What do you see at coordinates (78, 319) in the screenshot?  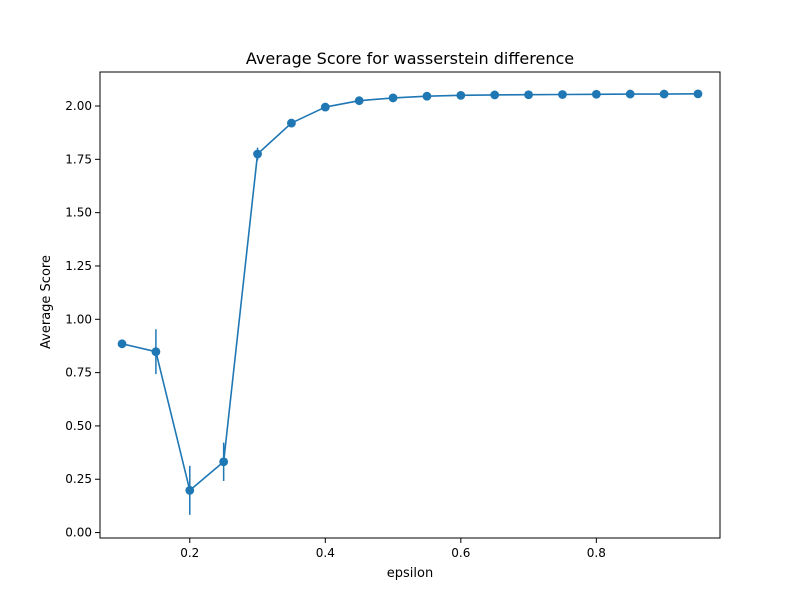 I see `y-tick-label: 1.00` at bounding box center [78, 319].